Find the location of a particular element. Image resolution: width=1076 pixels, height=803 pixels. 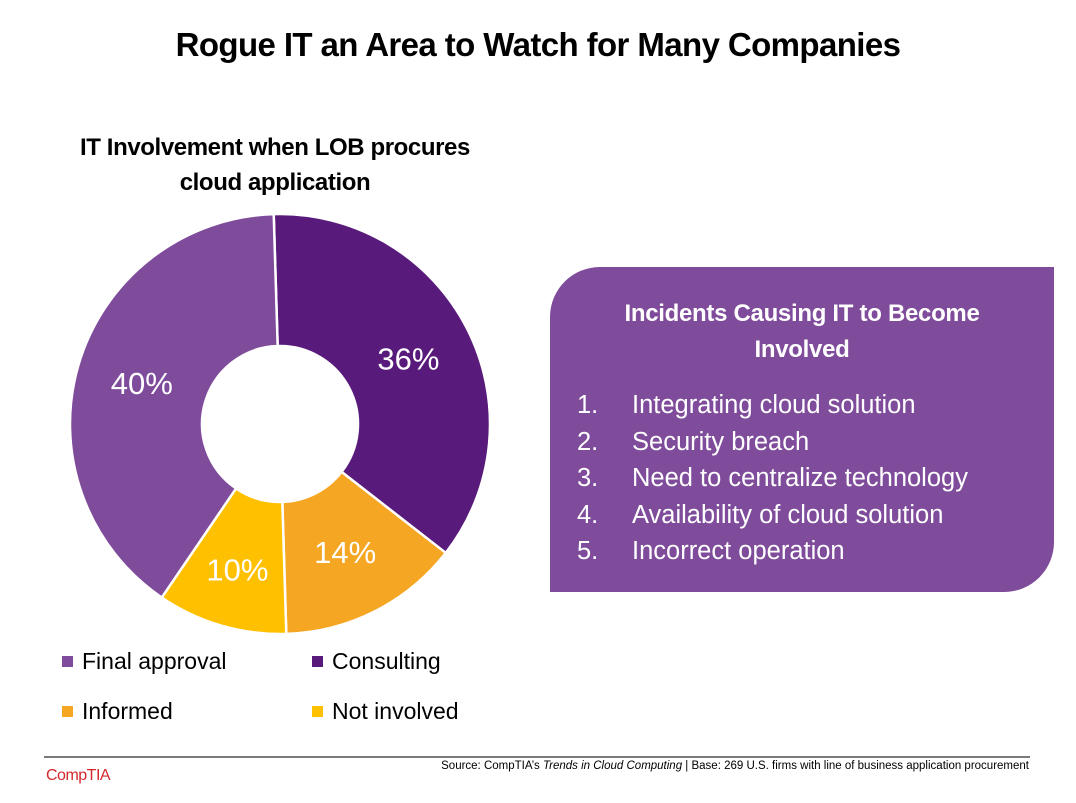

legend-item-consulting: Consulting is located at coordinates (376, 661).